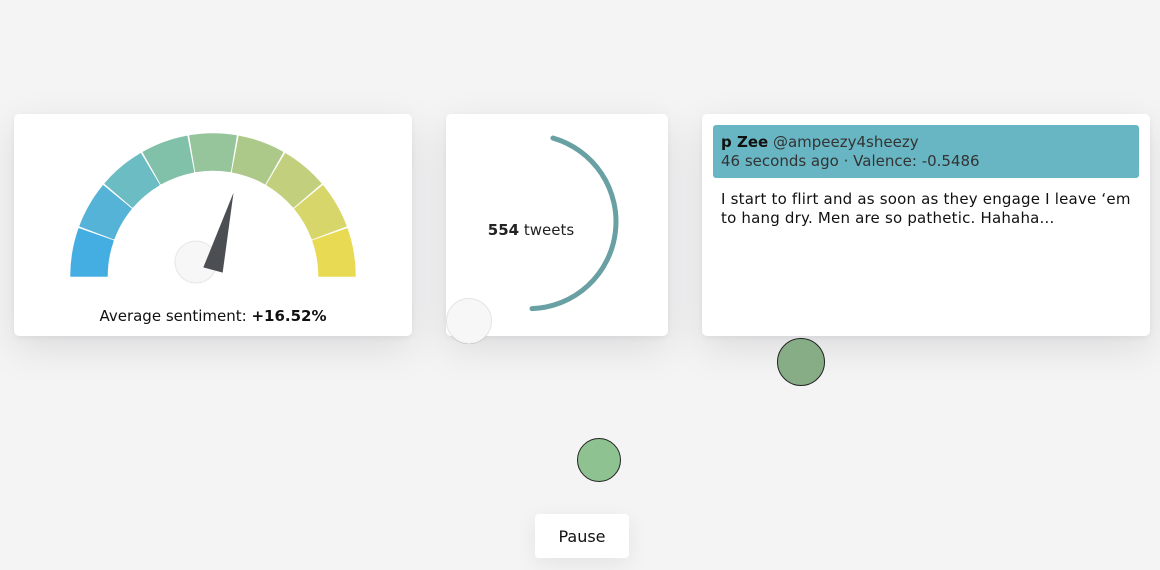  Describe the element at coordinates (845, 142) in the screenshot. I see `tweet-author-handle: @ampeezy4sheezy` at that location.